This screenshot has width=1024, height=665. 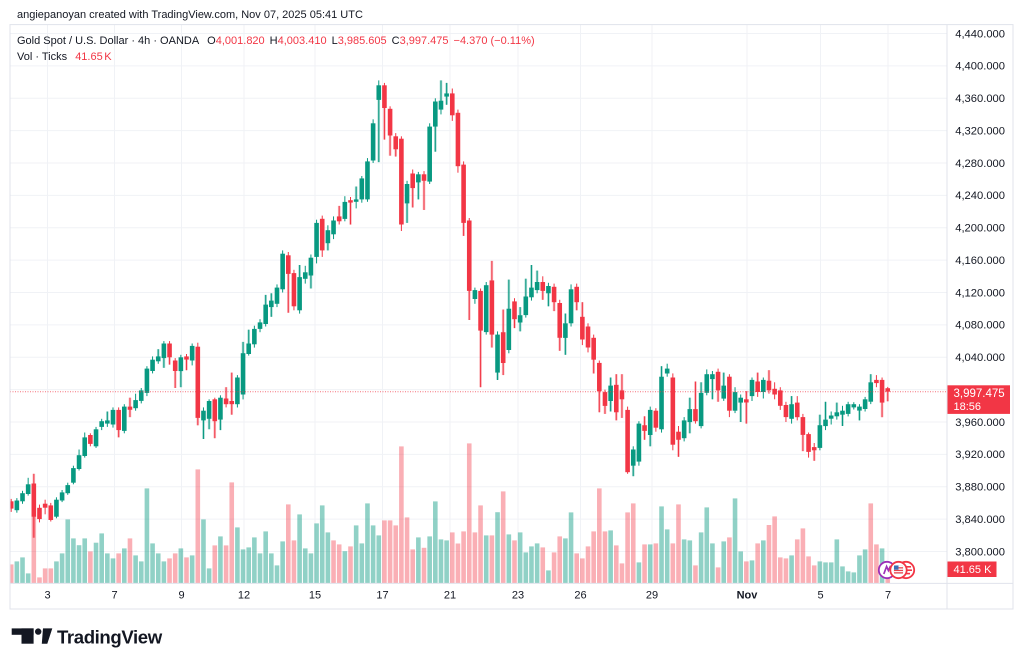 I want to click on svg-text: 4,240.000, so click(x=980, y=196).